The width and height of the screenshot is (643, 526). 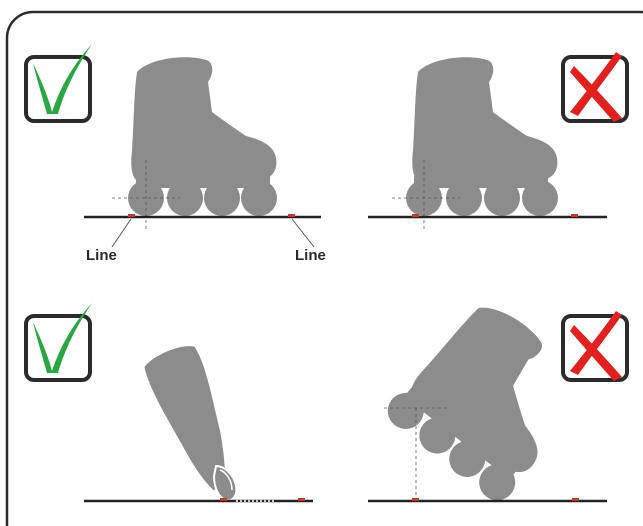 What do you see at coordinates (465, 404) in the screenshot?
I see `tipped-skate` at bounding box center [465, 404].